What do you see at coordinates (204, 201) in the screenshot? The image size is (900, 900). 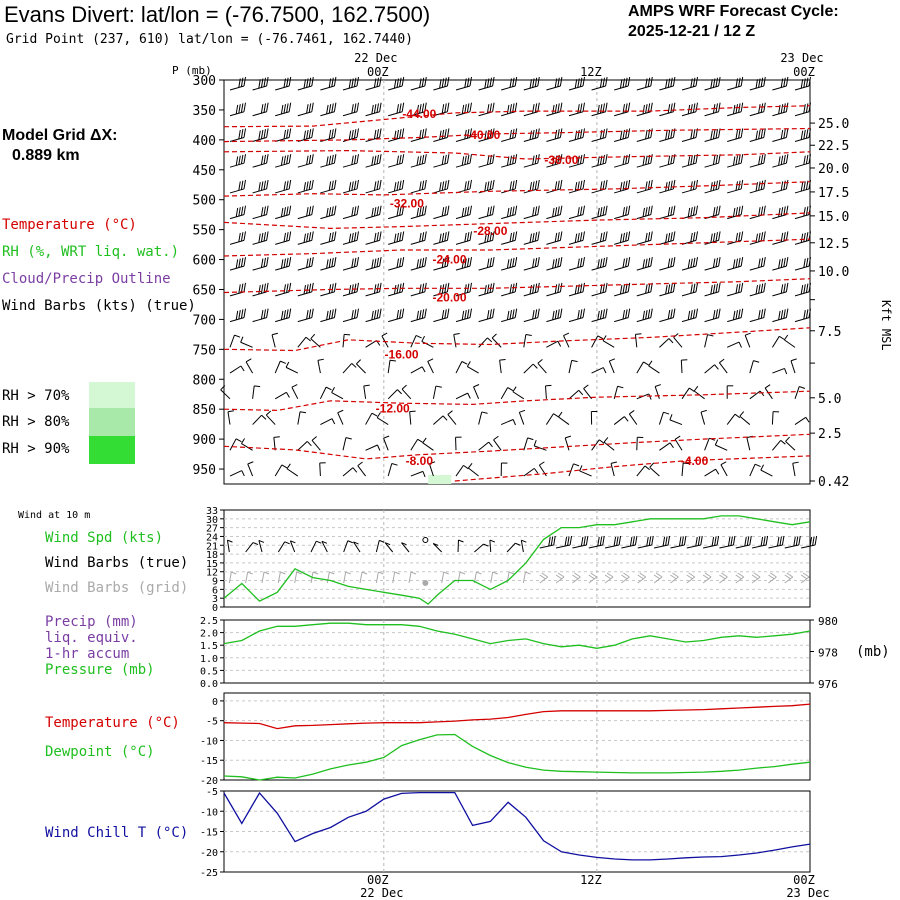 I see `p-tick-label: 500` at bounding box center [204, 201].